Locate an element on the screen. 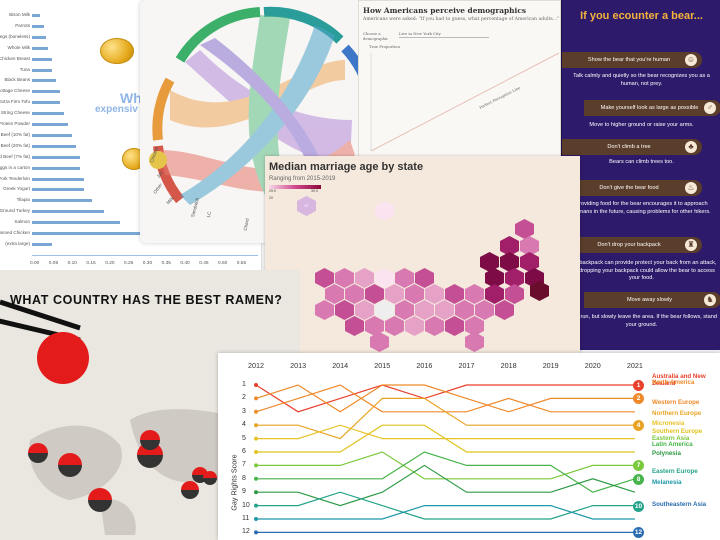 The width and height of the screenshot is (720, 540). food-label: String Cheese is located at coordinates (15, 113).